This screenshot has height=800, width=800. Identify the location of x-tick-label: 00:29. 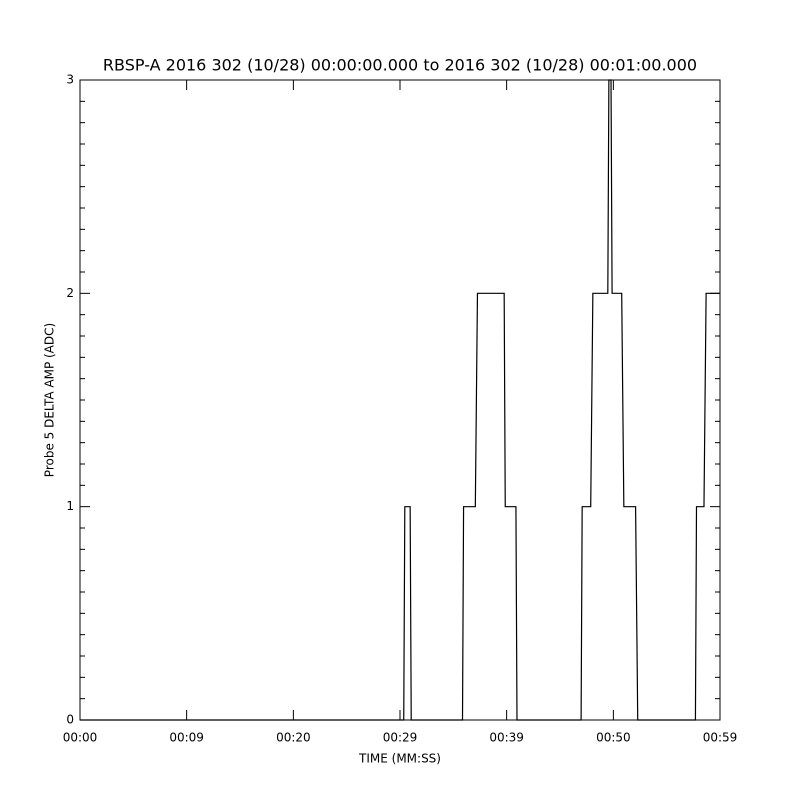
(400, 738).